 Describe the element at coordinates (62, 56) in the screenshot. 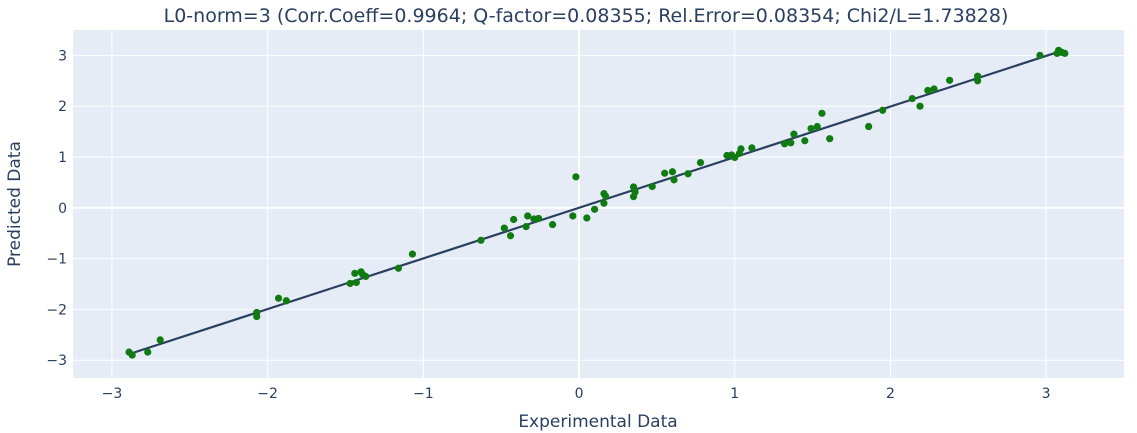

I see `y-tick-label: 3` at that location.